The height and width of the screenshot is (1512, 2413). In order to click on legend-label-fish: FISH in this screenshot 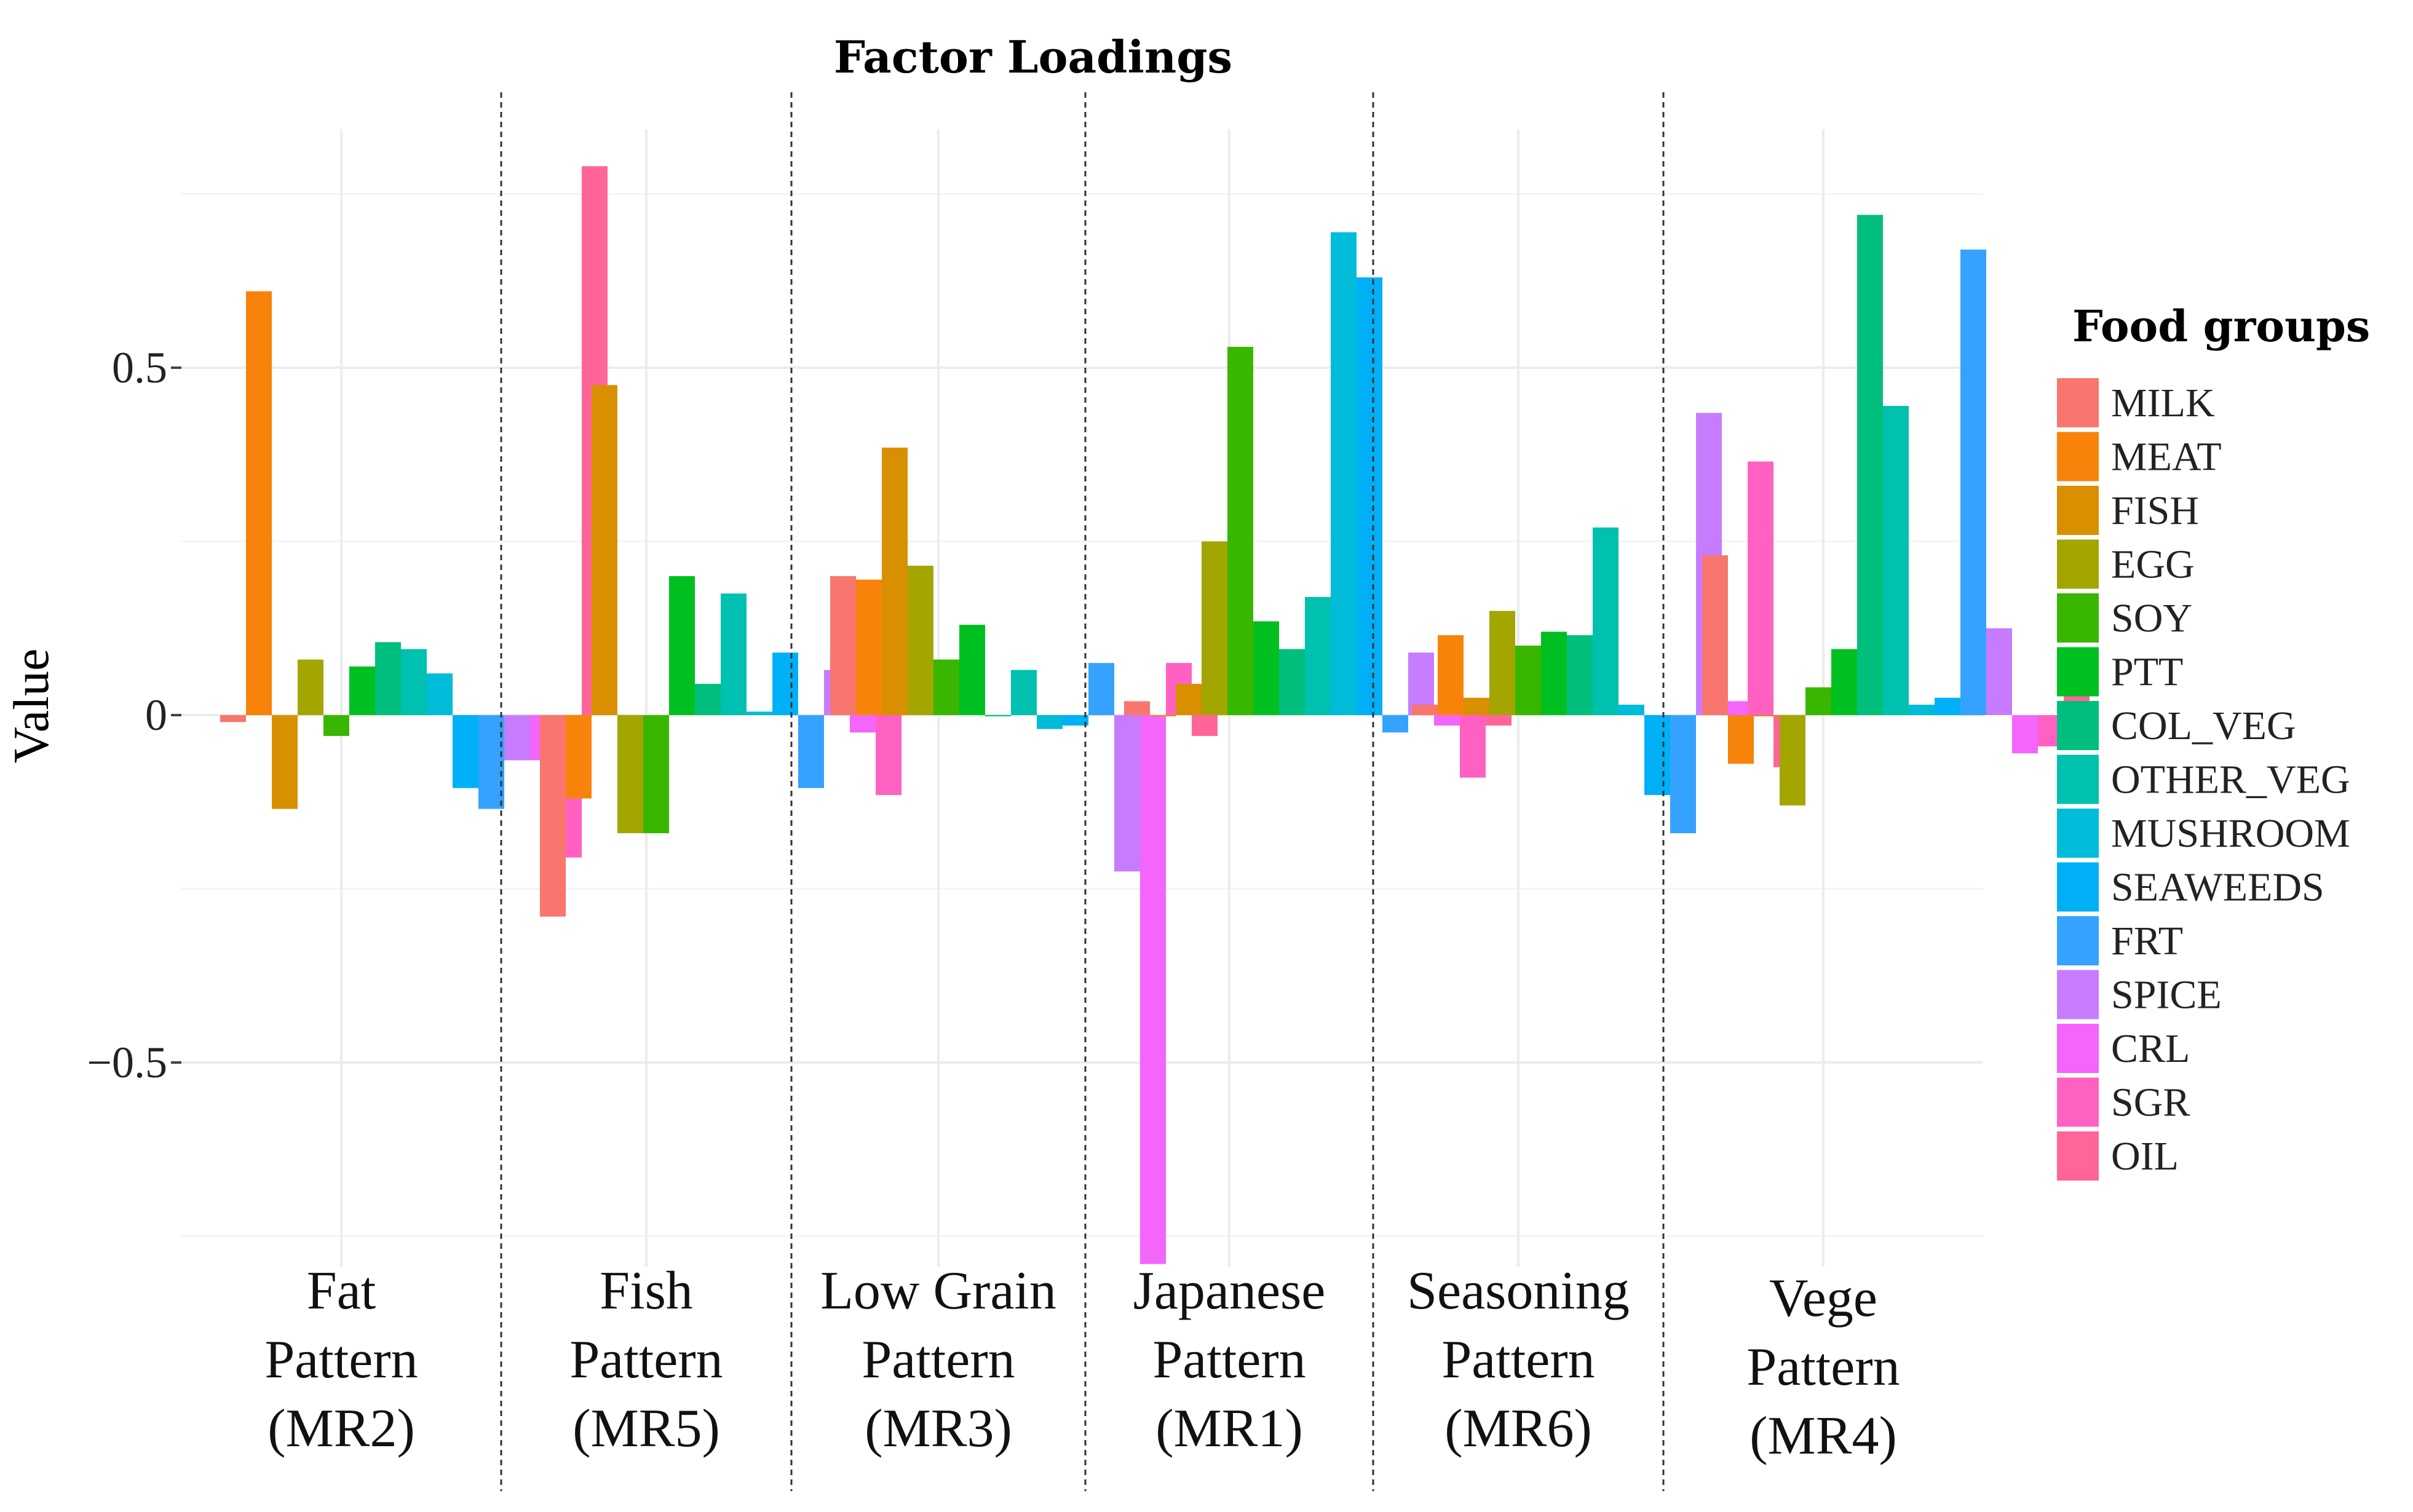, I will do `click(2155, 511)`.